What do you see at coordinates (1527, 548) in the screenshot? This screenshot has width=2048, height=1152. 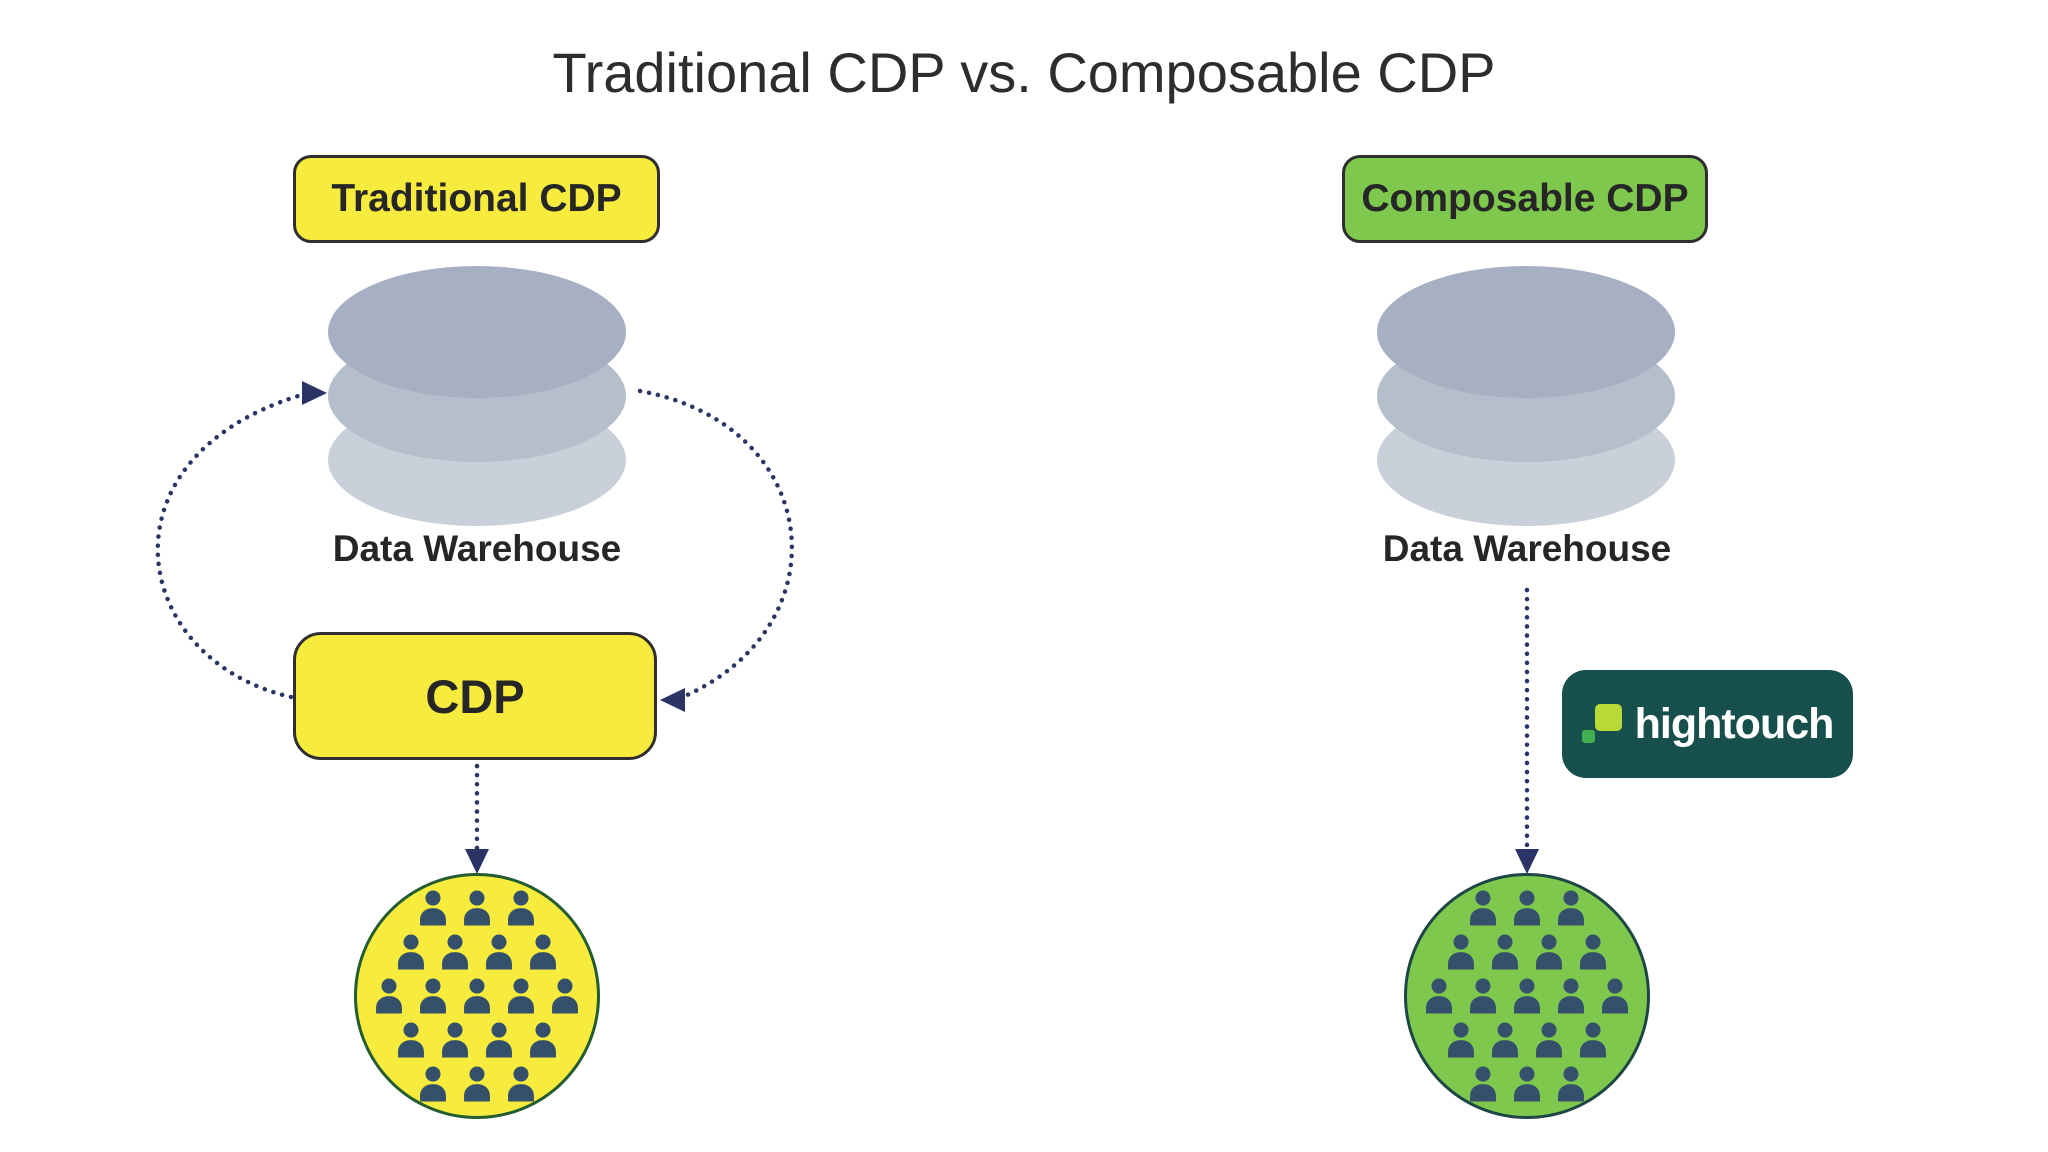 I see `warehouse-label-right: Data Warehouse` at bounding box center [1527, 548].